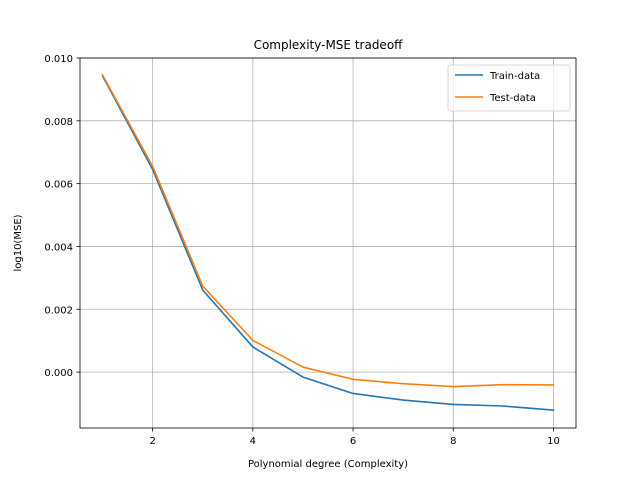 The width and height of the screenshot is (640, 480). What do you see at coordinates (58, 247) in the screenshot?
I see `y-tick-label: 0.004` at bounding box center [58, 247].